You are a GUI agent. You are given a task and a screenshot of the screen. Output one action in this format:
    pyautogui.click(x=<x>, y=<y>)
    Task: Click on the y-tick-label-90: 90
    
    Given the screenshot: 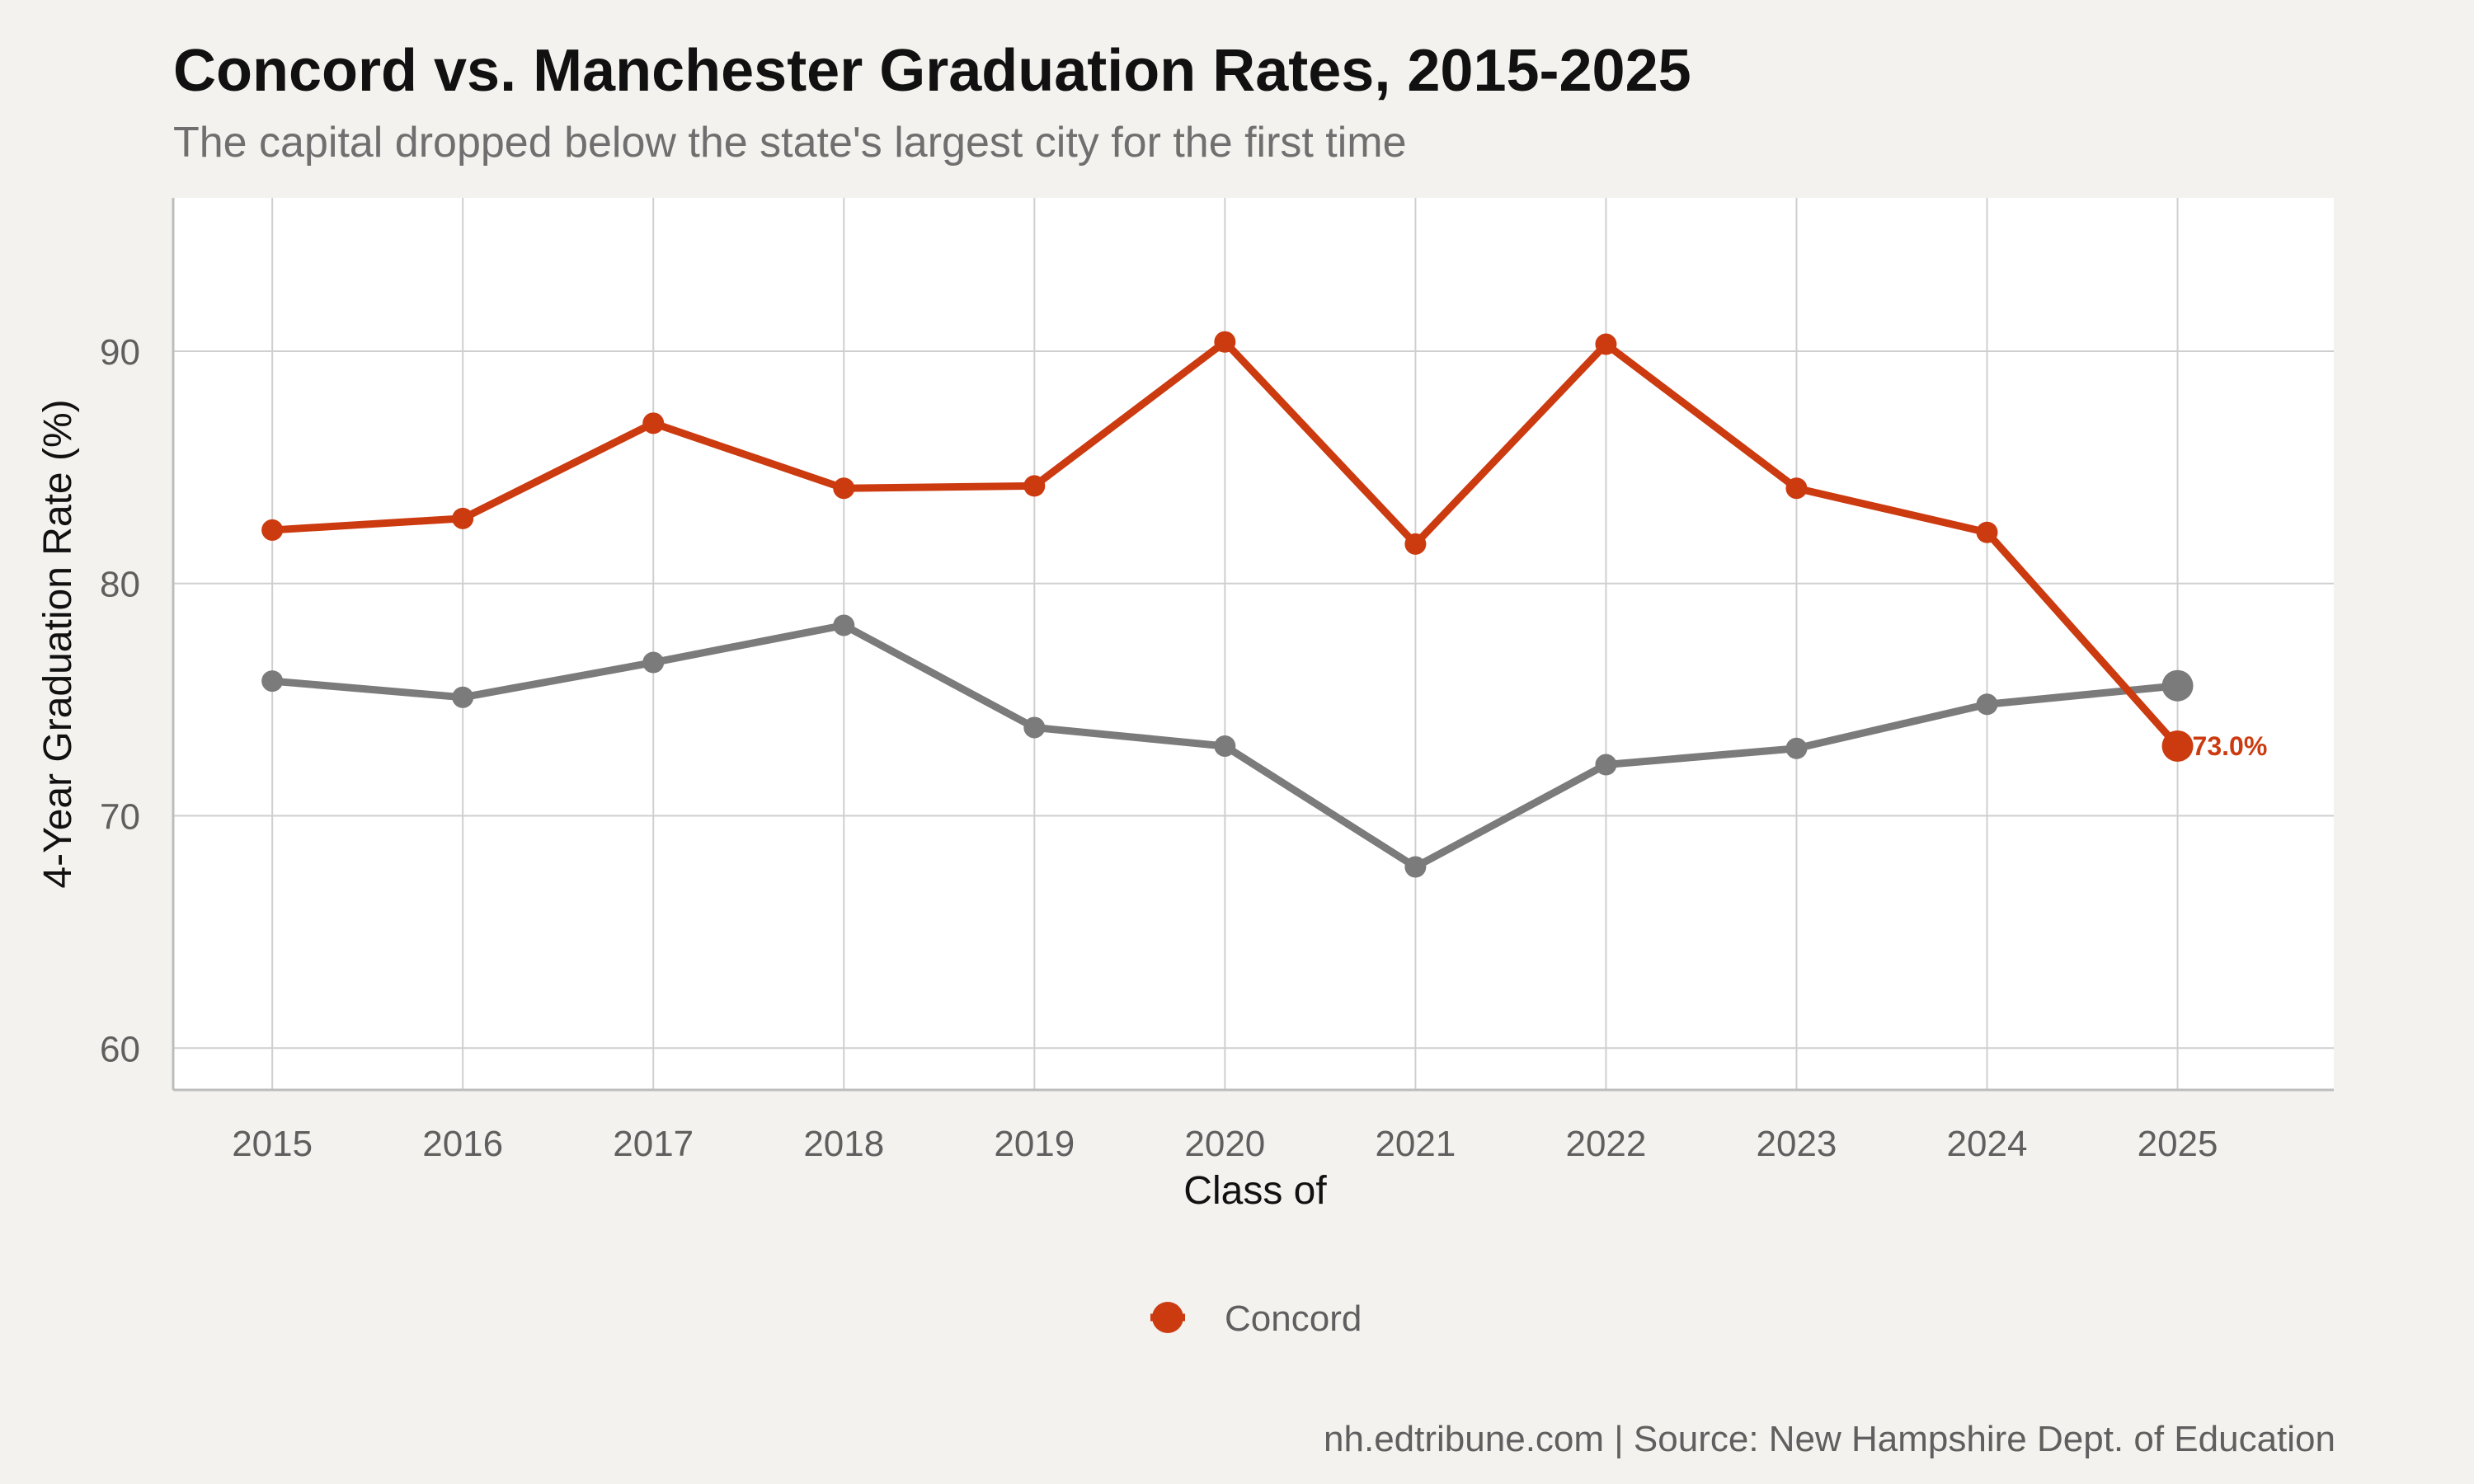 What is the action you would take?
    pyautogui.click(x=120, y=352)
    